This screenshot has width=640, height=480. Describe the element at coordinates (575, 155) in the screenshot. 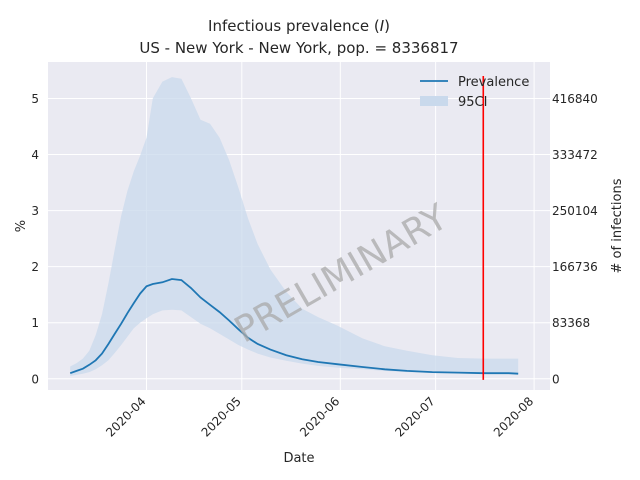

I see `y2-tick-label: 333472` at that location.